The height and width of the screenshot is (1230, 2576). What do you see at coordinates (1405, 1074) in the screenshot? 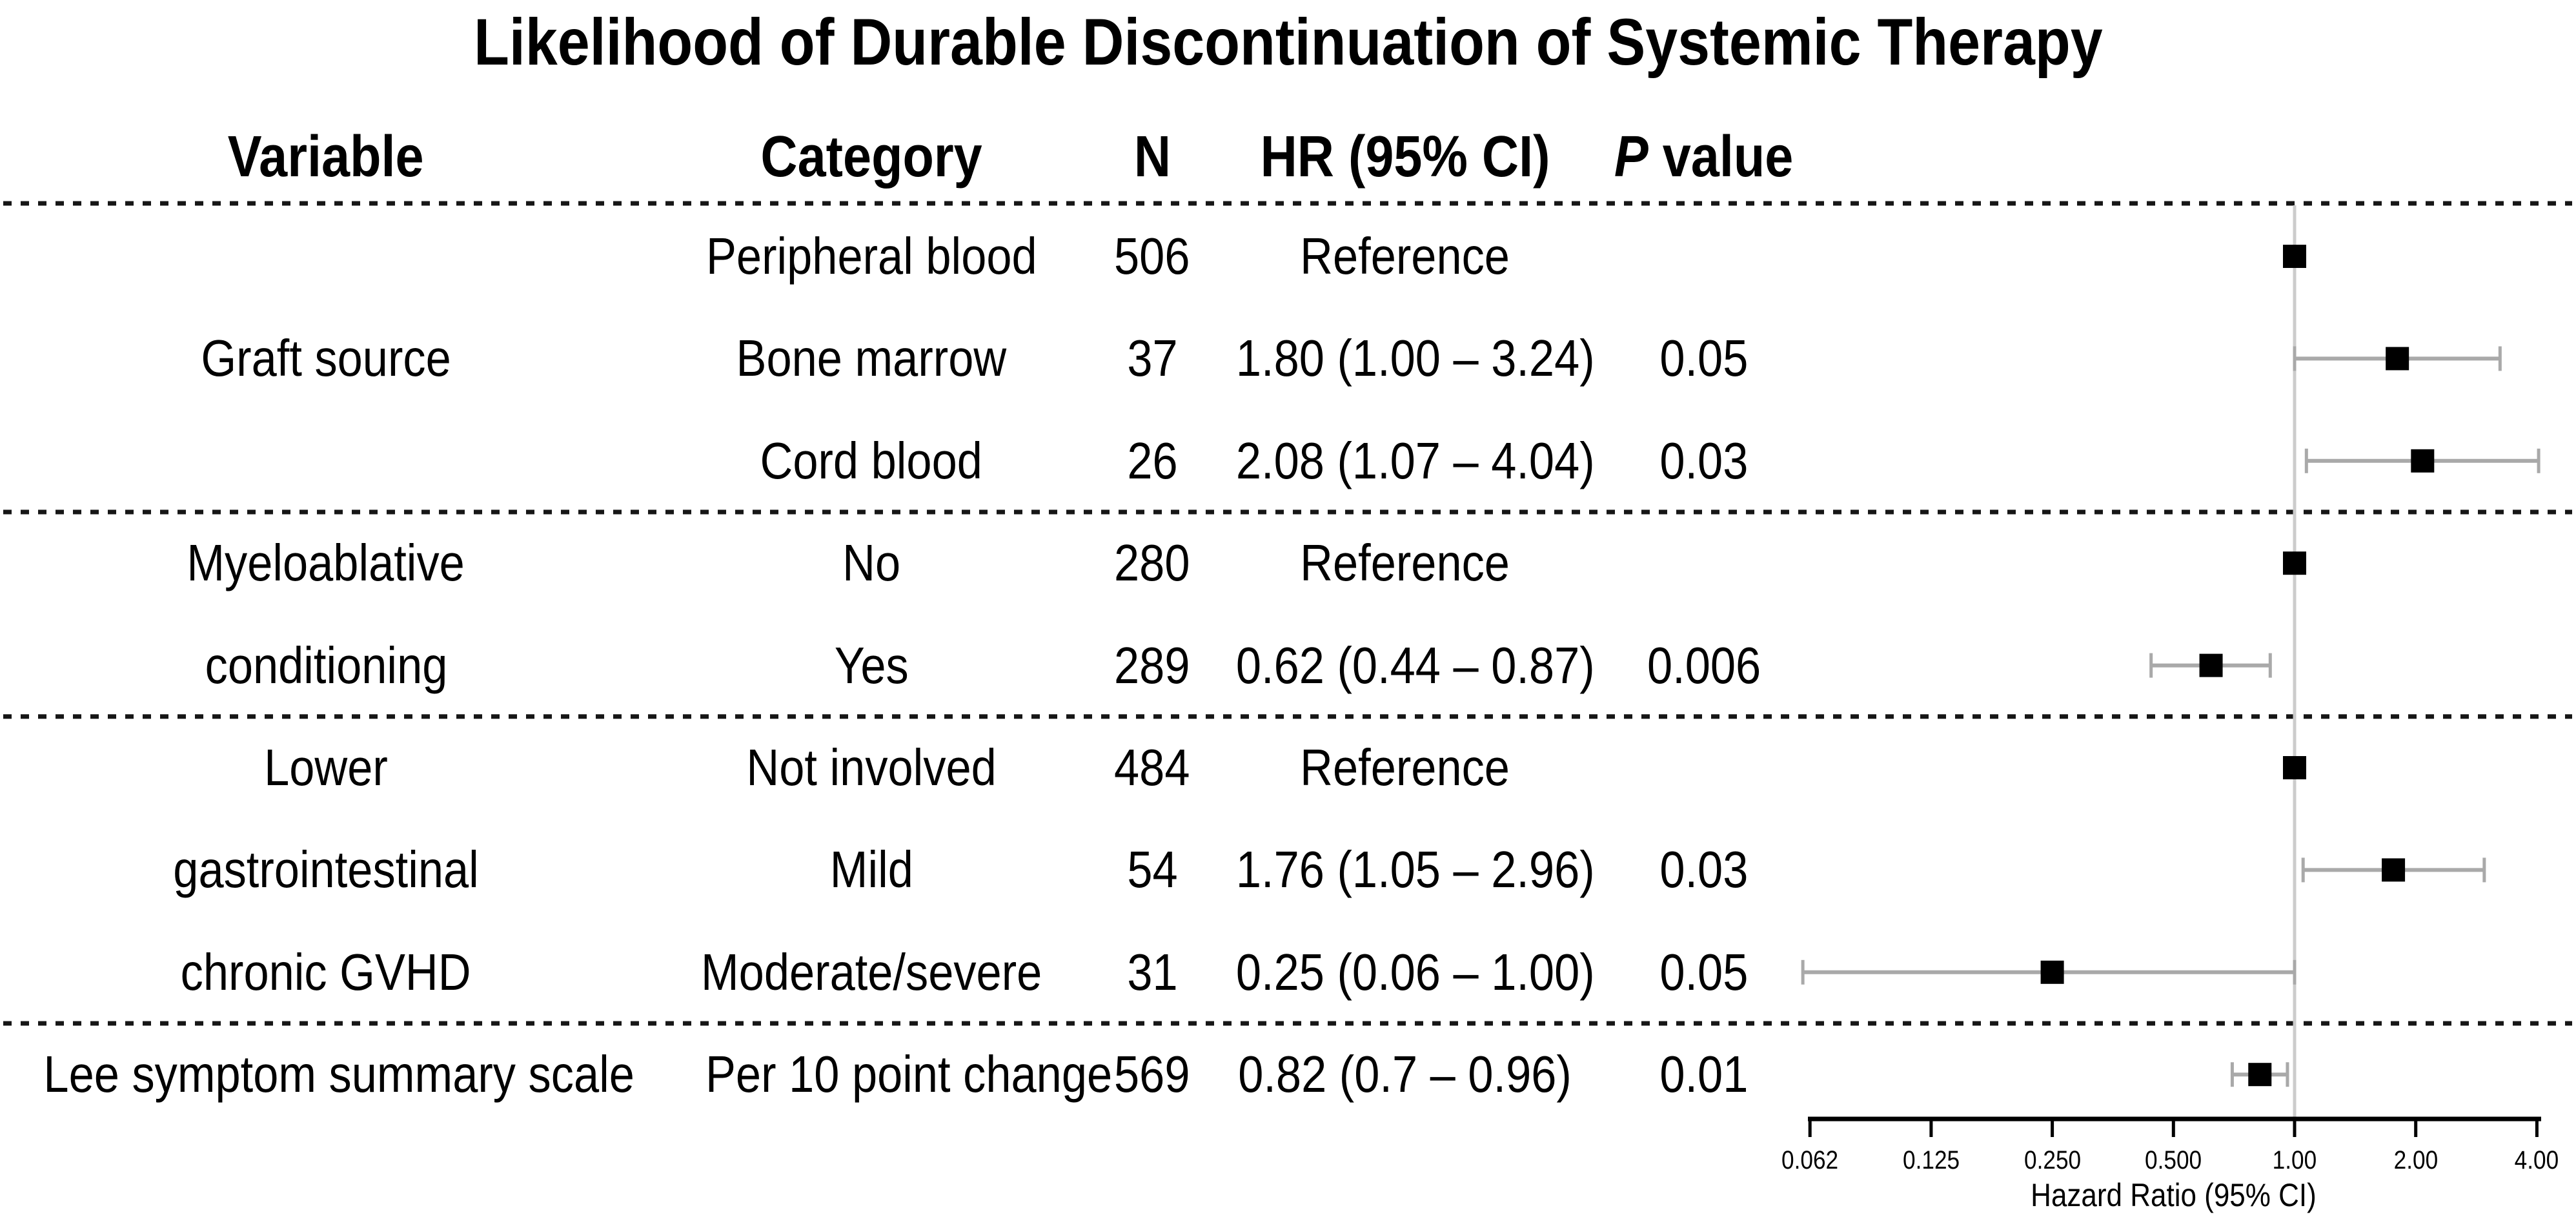
I see `cell-hr: 0.82 (0.7 – 0.96)` at bounding box center [1405, 1074].